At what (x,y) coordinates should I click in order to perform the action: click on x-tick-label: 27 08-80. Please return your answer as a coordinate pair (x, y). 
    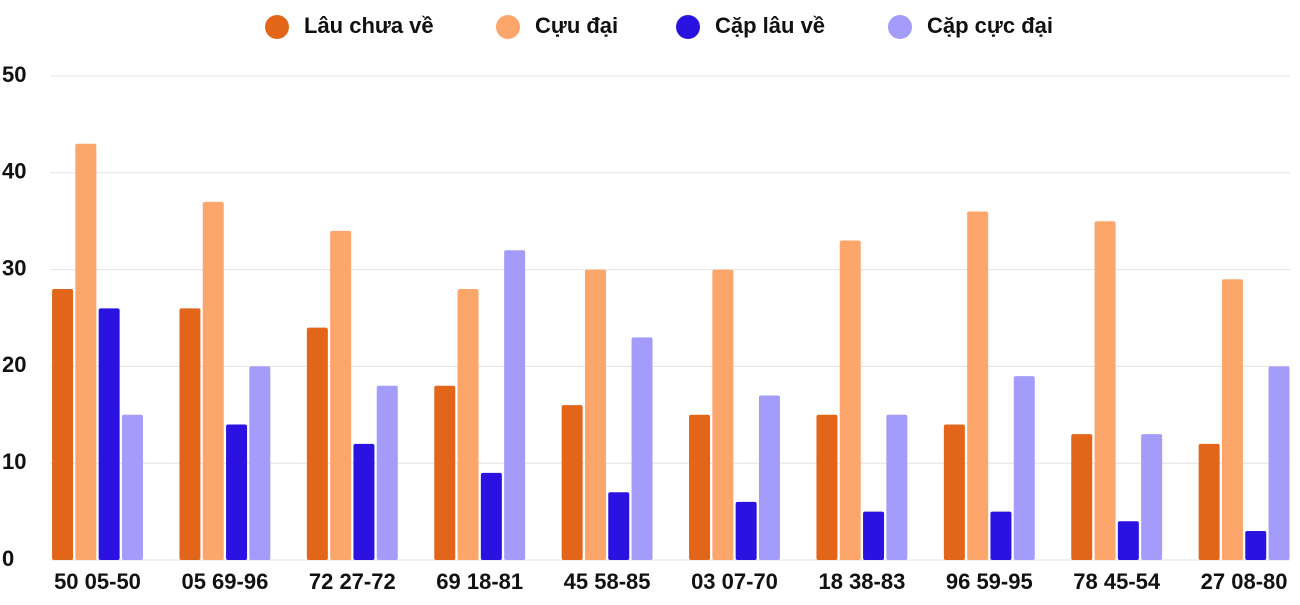
    Looking at the image, I should click on (1244, 581).